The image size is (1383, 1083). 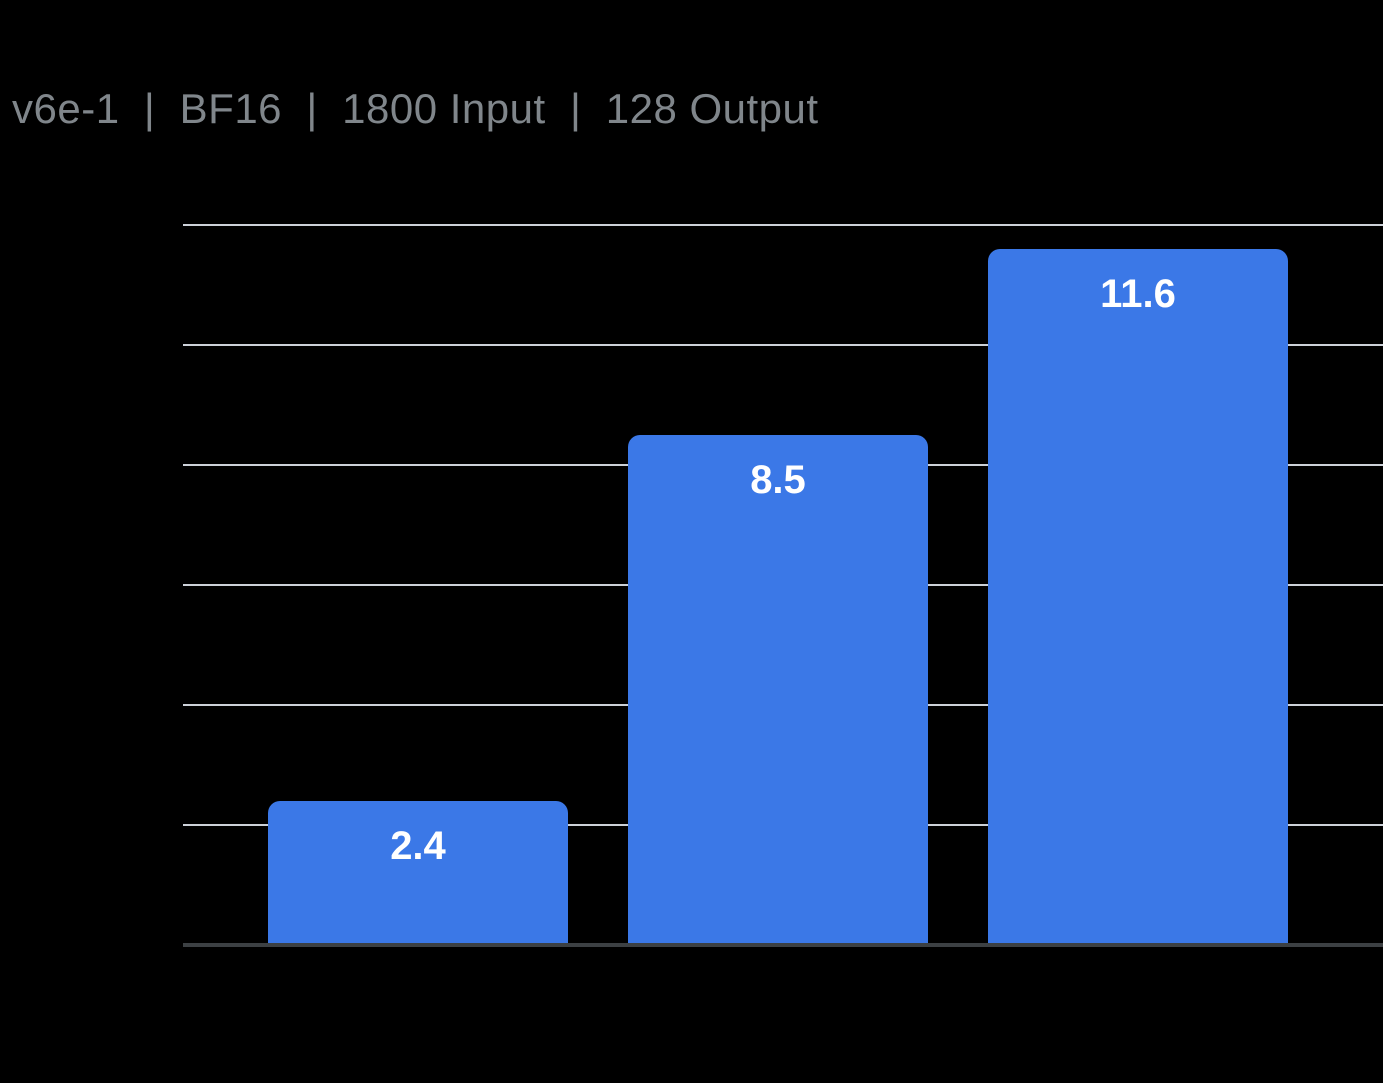 I want to click on chart-title: v6e-1 | BF16 | 1800 Input | 128 Output, so click(x=415, y=108).